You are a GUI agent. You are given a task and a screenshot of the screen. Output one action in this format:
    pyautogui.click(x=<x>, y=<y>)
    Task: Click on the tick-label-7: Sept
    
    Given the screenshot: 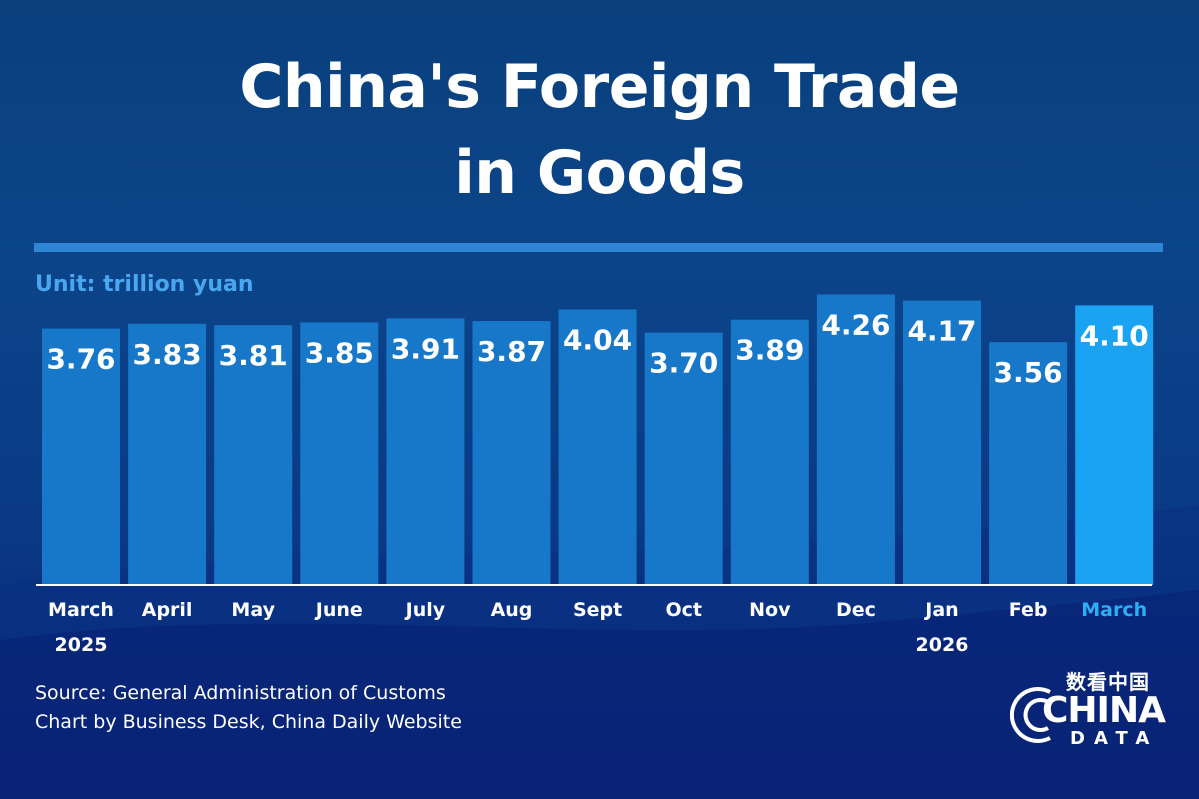 What is the action you would take?
    pyautogui.click(x=597, y=610)
    